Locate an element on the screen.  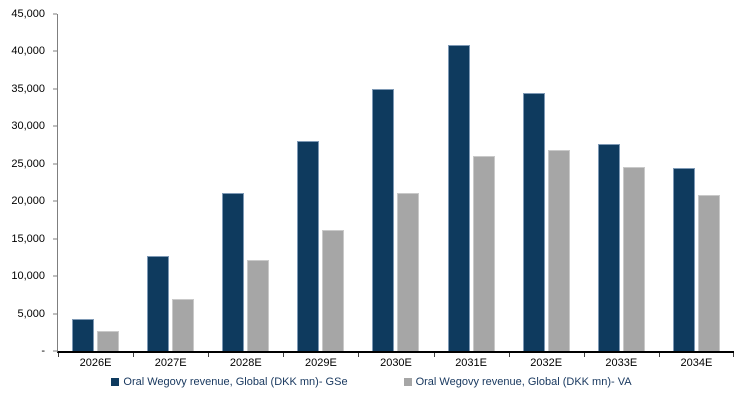
y-tick-label: - is located at coordinates (43, 351).